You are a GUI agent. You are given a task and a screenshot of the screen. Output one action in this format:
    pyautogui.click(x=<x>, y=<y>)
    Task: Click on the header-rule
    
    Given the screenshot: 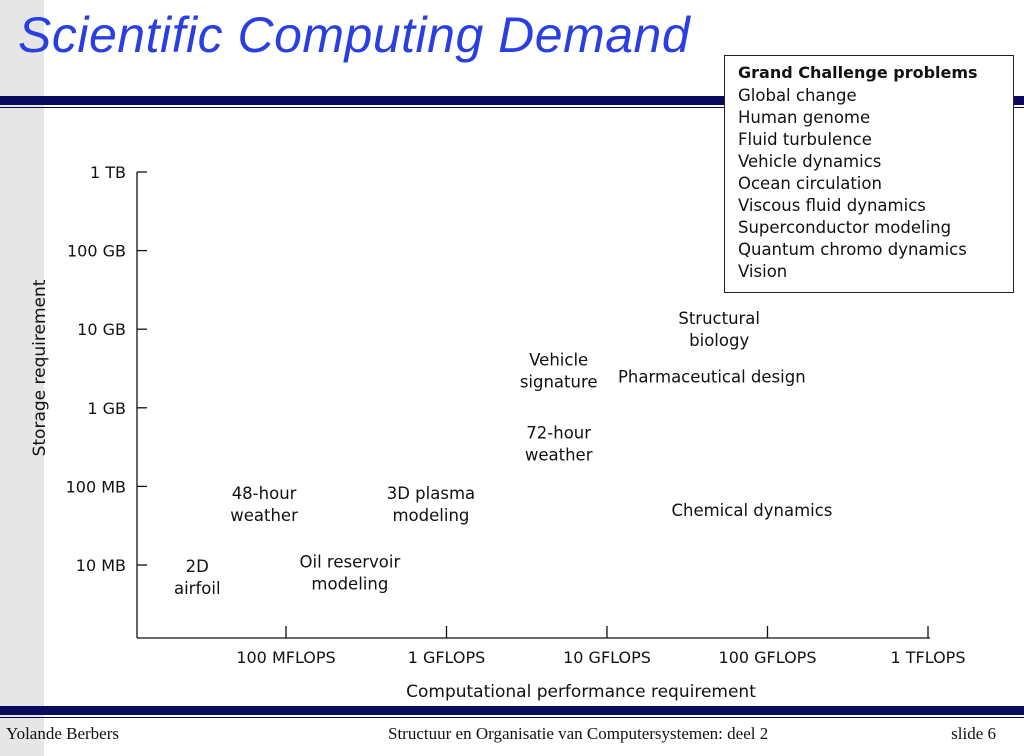 What is the action you would take?
    pyautogui.click(x=512, y=100)
    